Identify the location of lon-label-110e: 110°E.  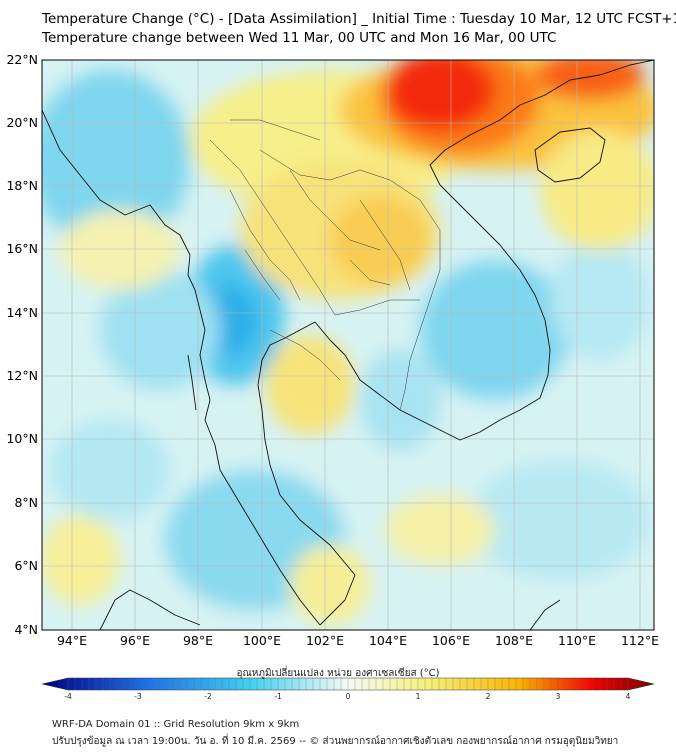
(576, 640).